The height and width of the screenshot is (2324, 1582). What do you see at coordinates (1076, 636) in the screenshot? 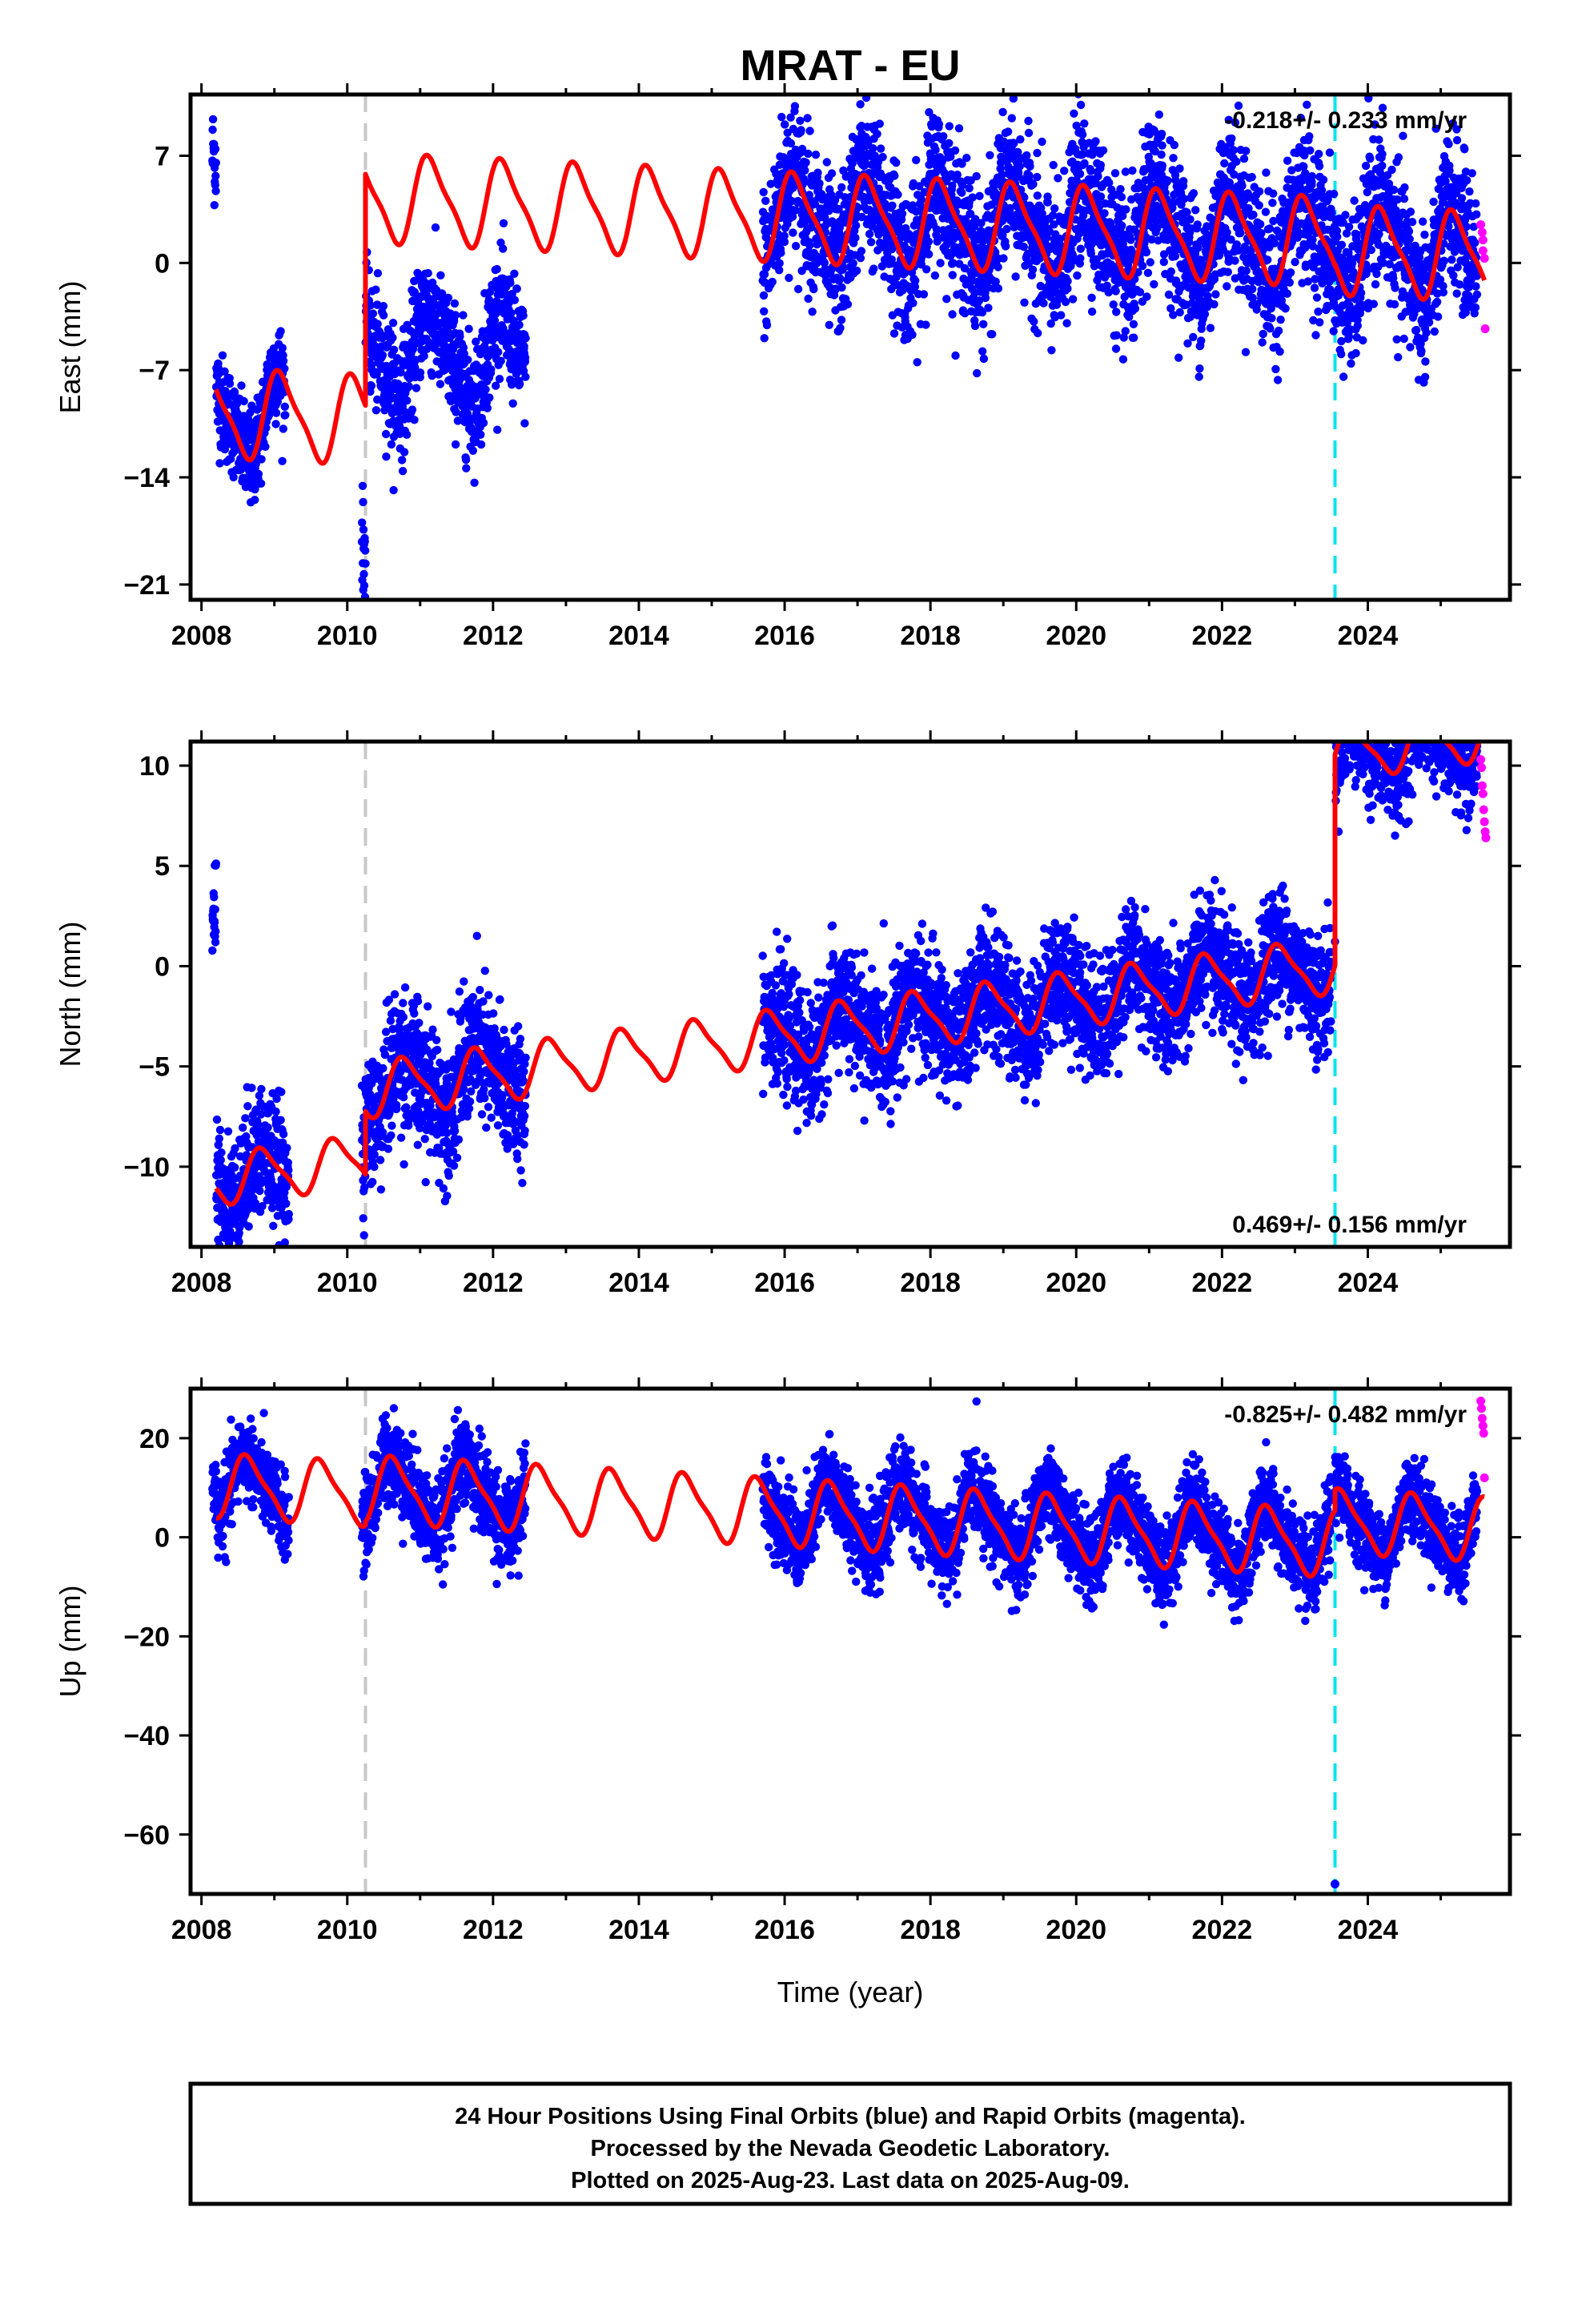
I see `x-tick-label: 2020` at bounding box center [1076, 636].